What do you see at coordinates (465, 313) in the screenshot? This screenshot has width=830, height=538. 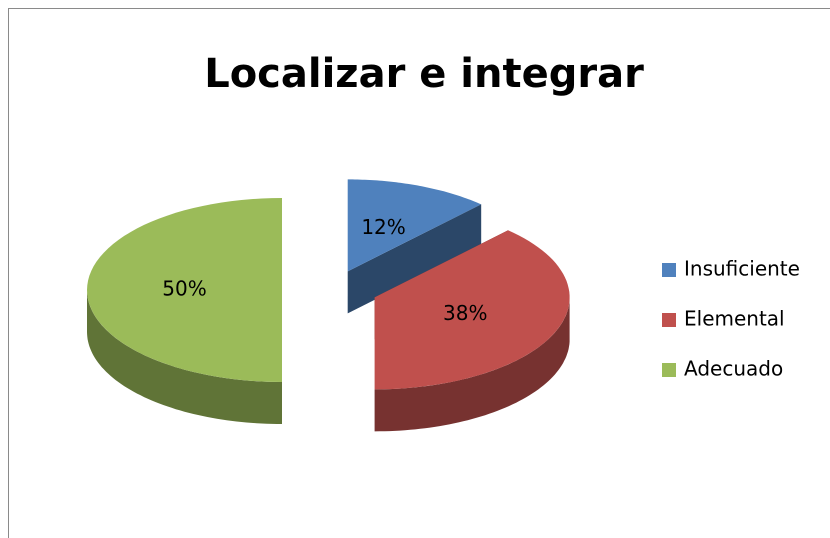 I see `data-label: 38%` at bounding box center [465, 313].